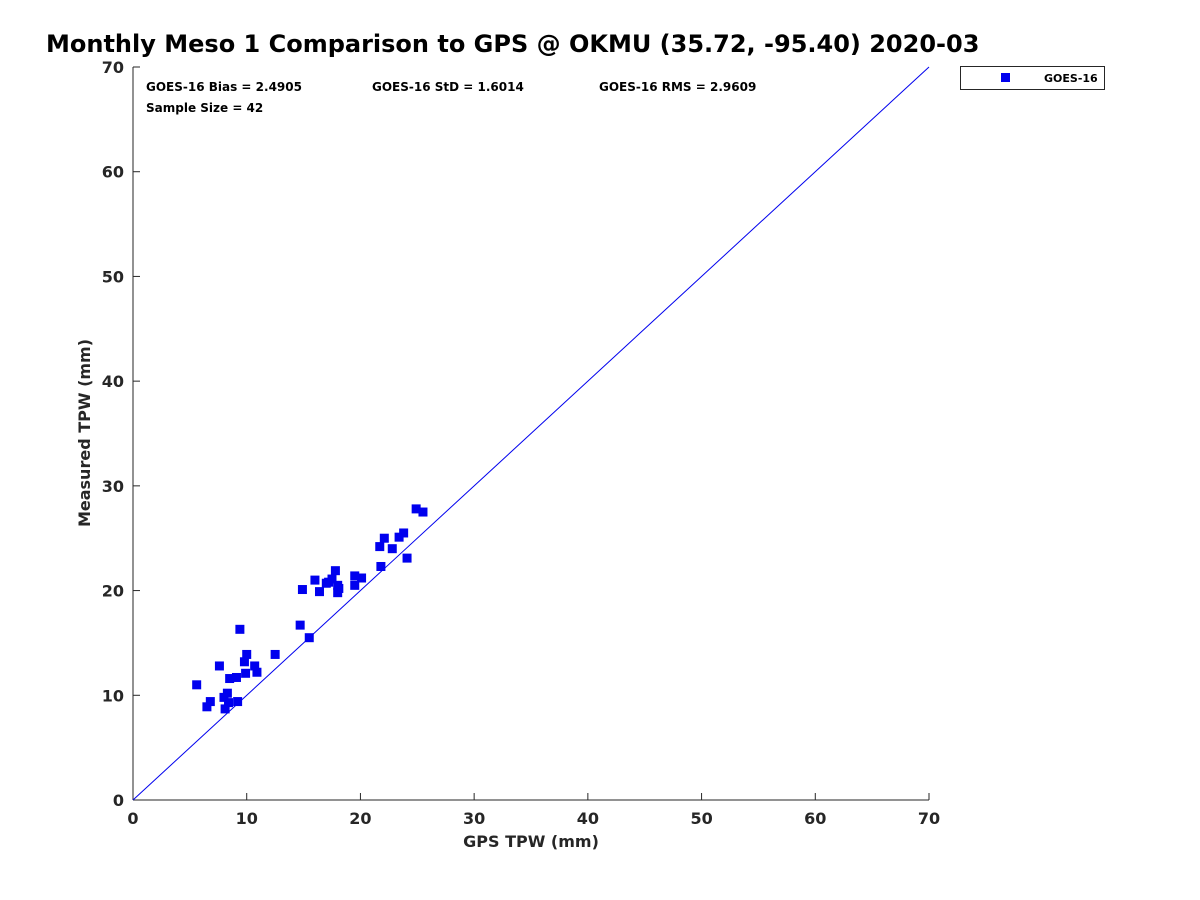 This screenshot has width=1200, height=900. What do you see at coordinates (360, 818) in the screenshot?
I see `x-tick-label: 20` at bounding box center [360, 818].